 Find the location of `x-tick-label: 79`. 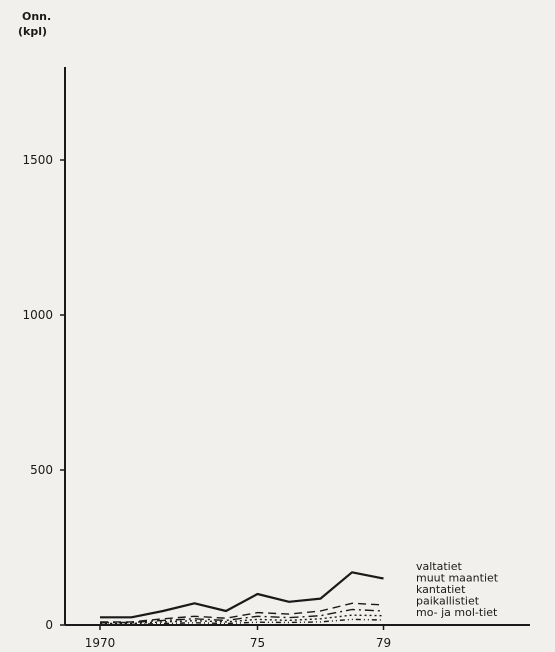

x-tick-label: 79 is located at coordinates (383, 643).